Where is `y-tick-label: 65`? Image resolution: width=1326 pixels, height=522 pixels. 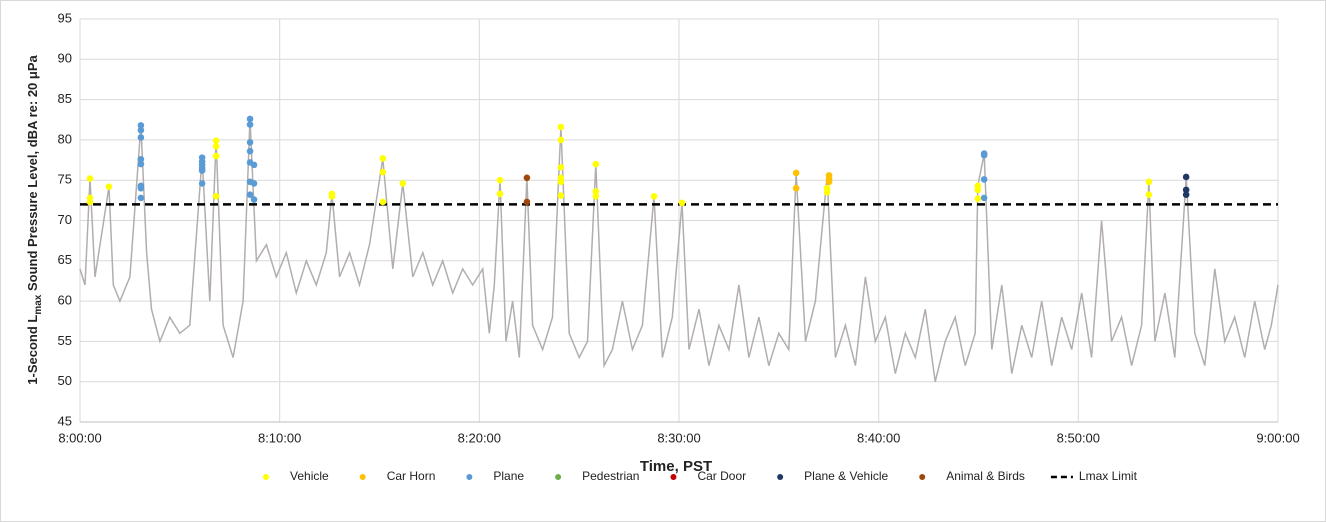
y-tick-label: 65 is located at coordinates (65, 259).